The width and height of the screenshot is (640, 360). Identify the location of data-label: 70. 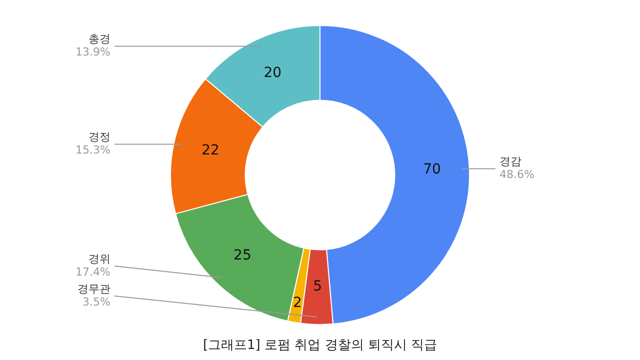
(432, 170).